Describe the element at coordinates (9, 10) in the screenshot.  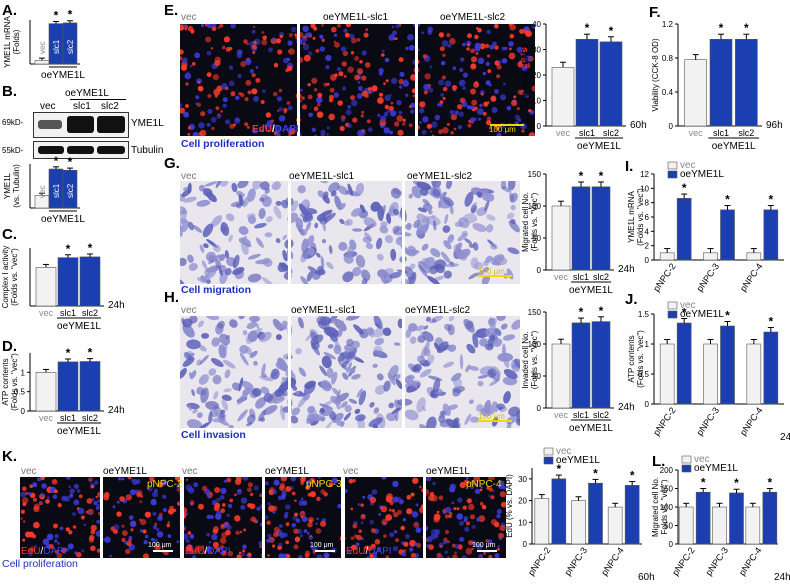
I see `panel-letter-a: A.` at that location.